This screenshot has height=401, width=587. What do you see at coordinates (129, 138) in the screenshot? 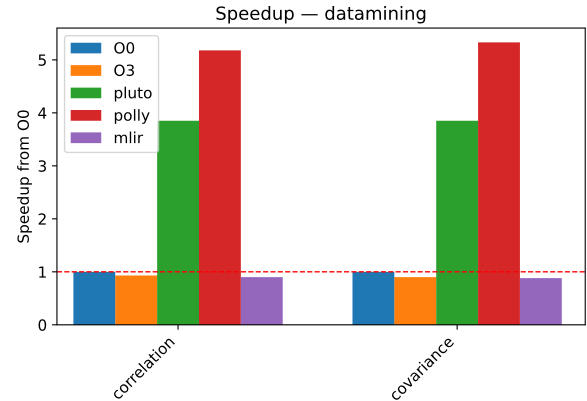
I see `legend-label: mlir` at bounding box center [129, 138].